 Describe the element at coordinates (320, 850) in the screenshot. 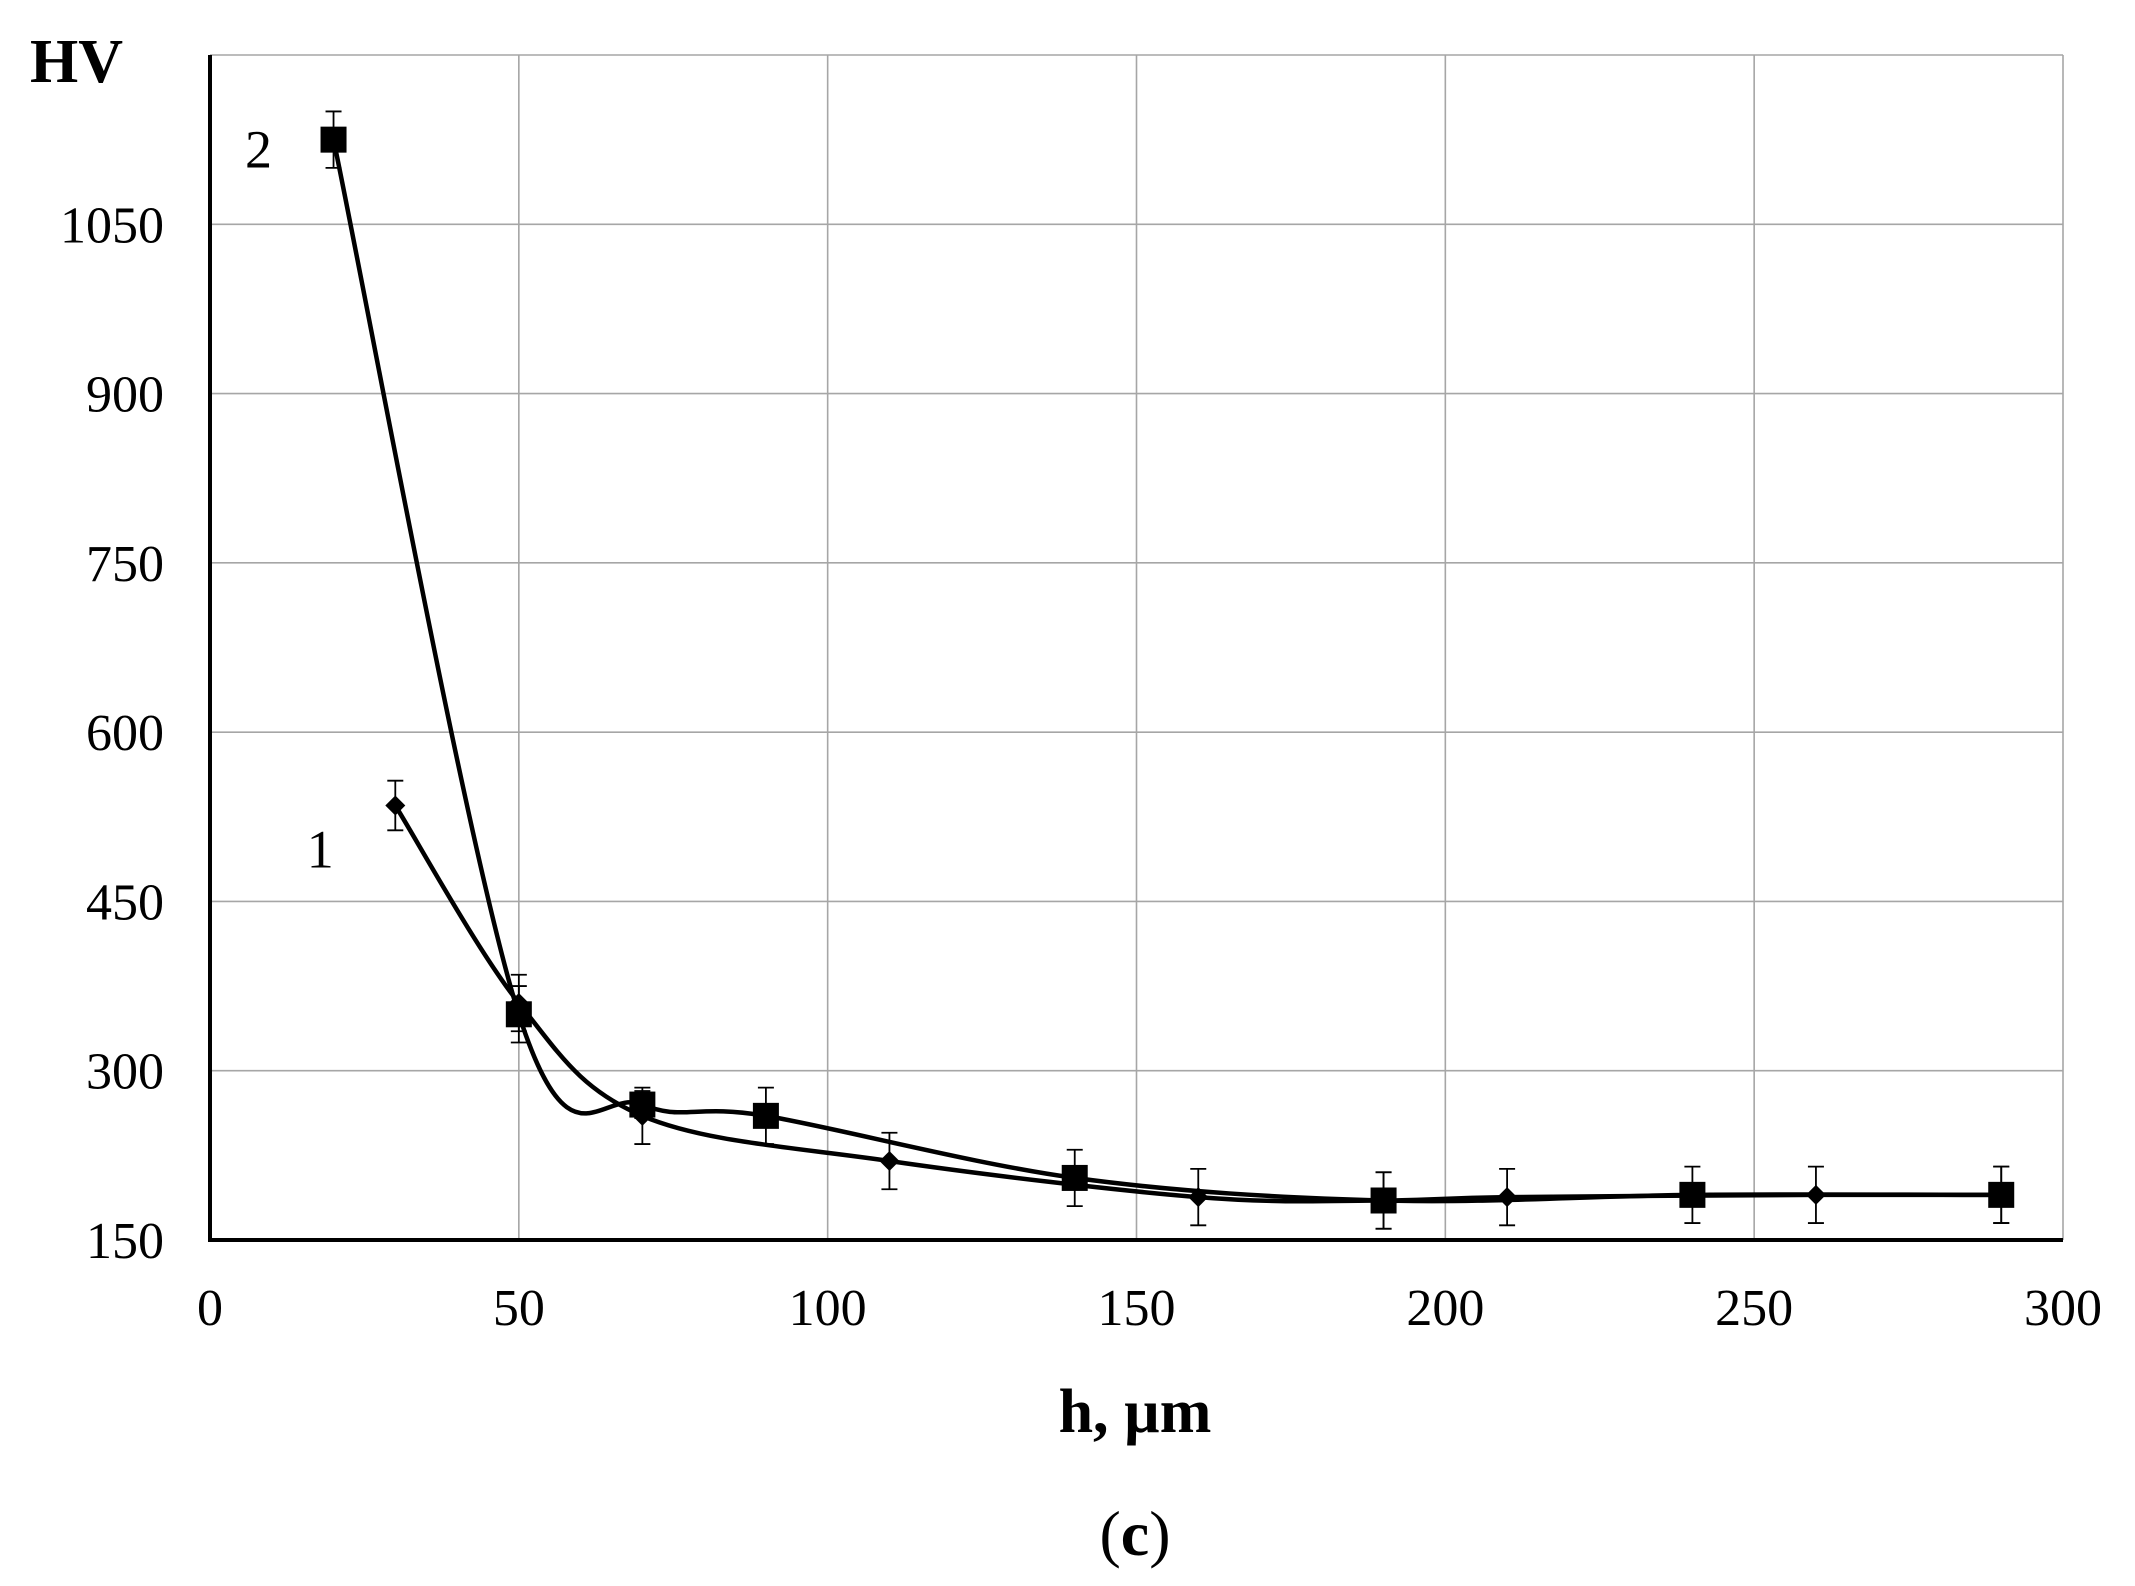

I see `series-label: 1` at that location.